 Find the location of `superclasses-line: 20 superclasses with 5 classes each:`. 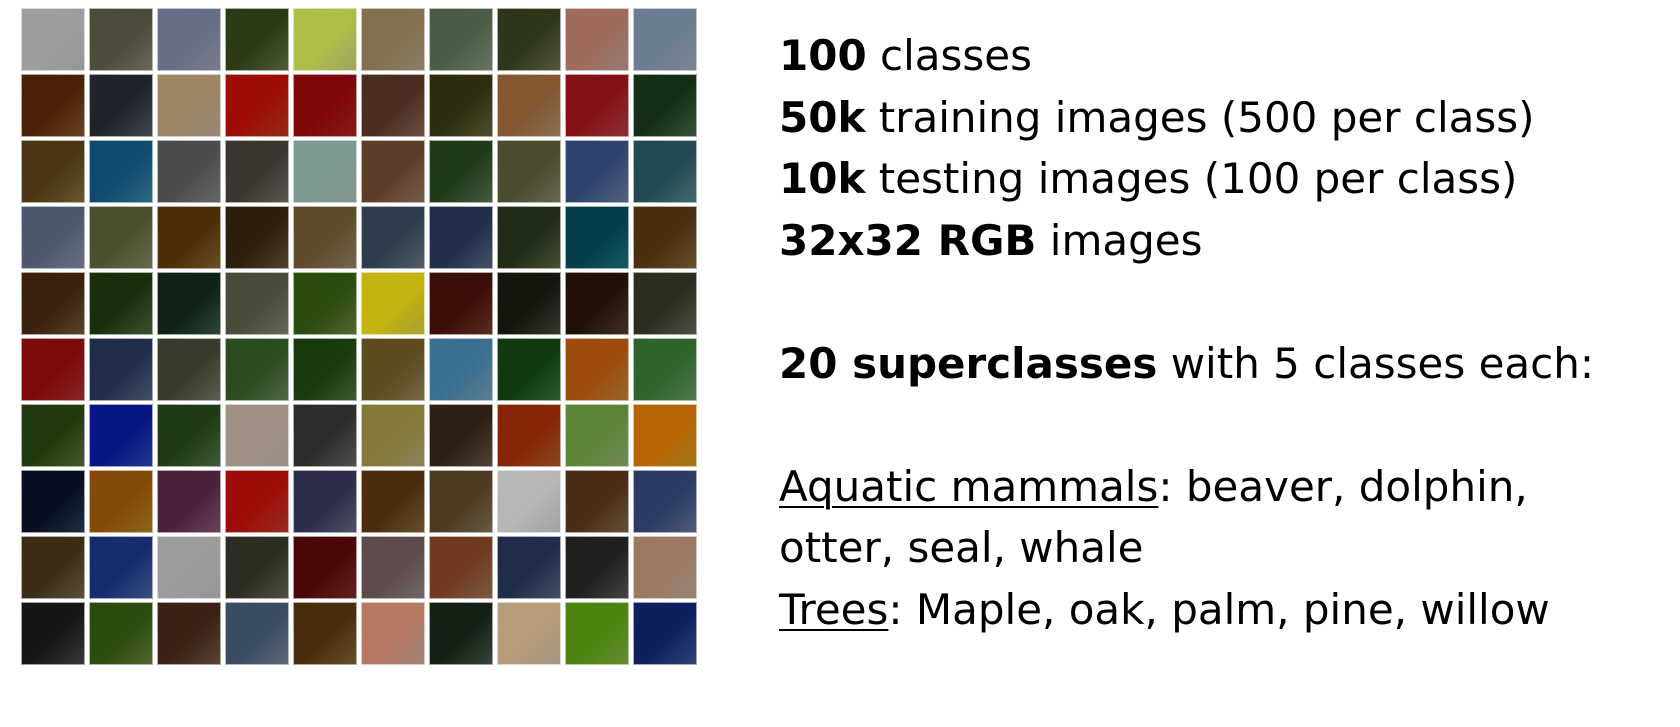

superclasses-line: 20 superclasses with 5 classes each: is located at coordinates (1187, 363).